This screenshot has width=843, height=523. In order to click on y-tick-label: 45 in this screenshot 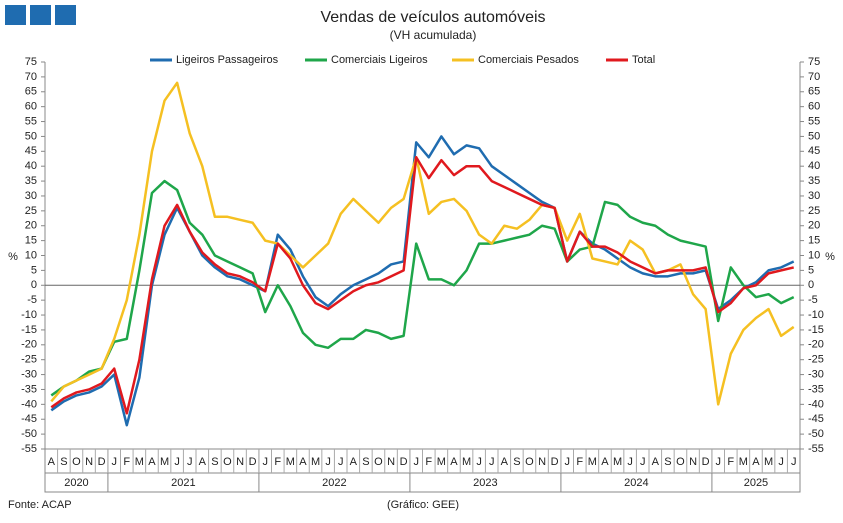, I will do `click(31, 151)`.